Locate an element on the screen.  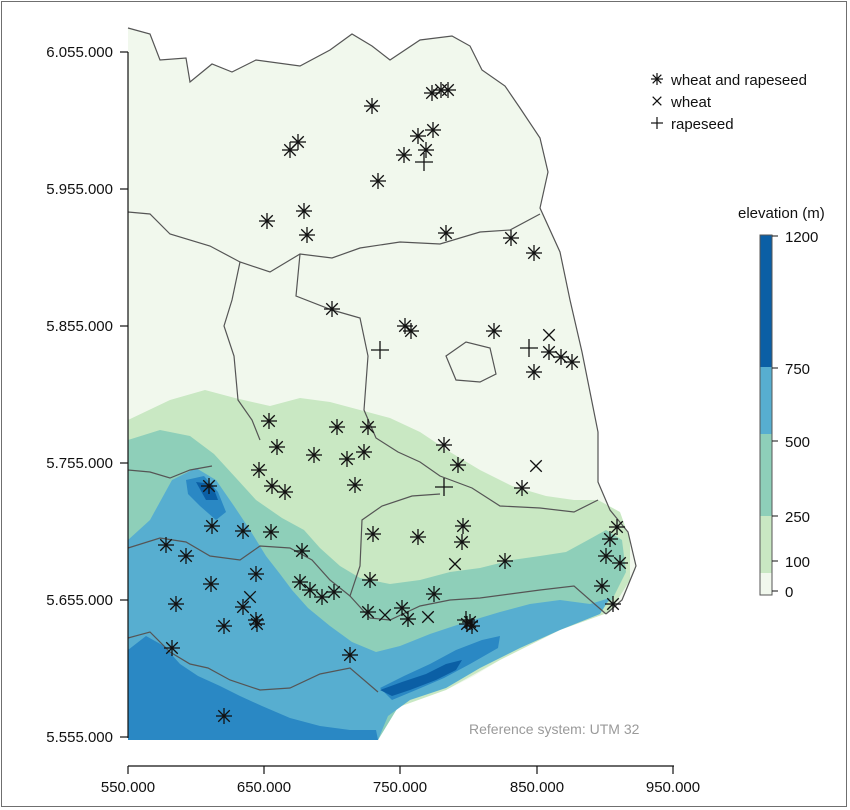
reference-system-note: Reference system: UTM 32 is located at coordinates (554, 729).